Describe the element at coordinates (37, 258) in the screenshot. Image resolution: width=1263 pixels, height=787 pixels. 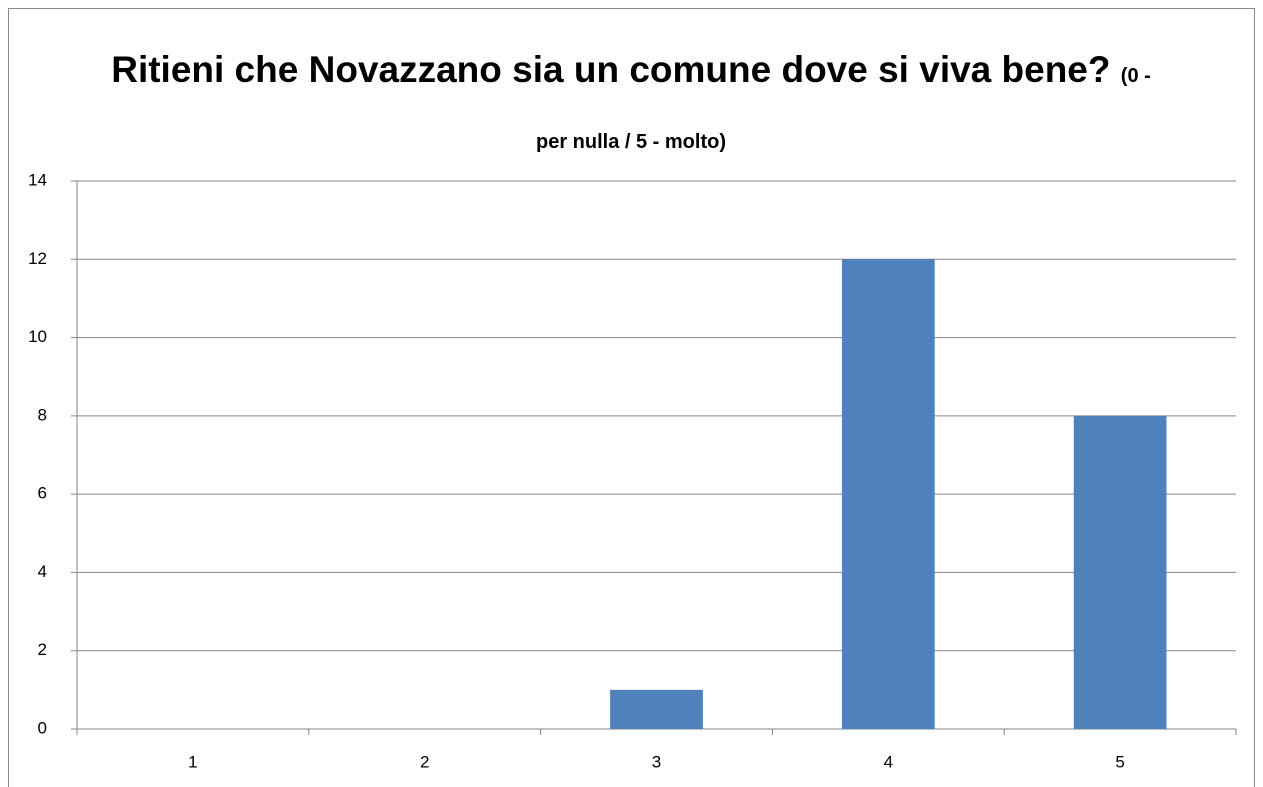
I see `y-tick-label: 12` at that location.